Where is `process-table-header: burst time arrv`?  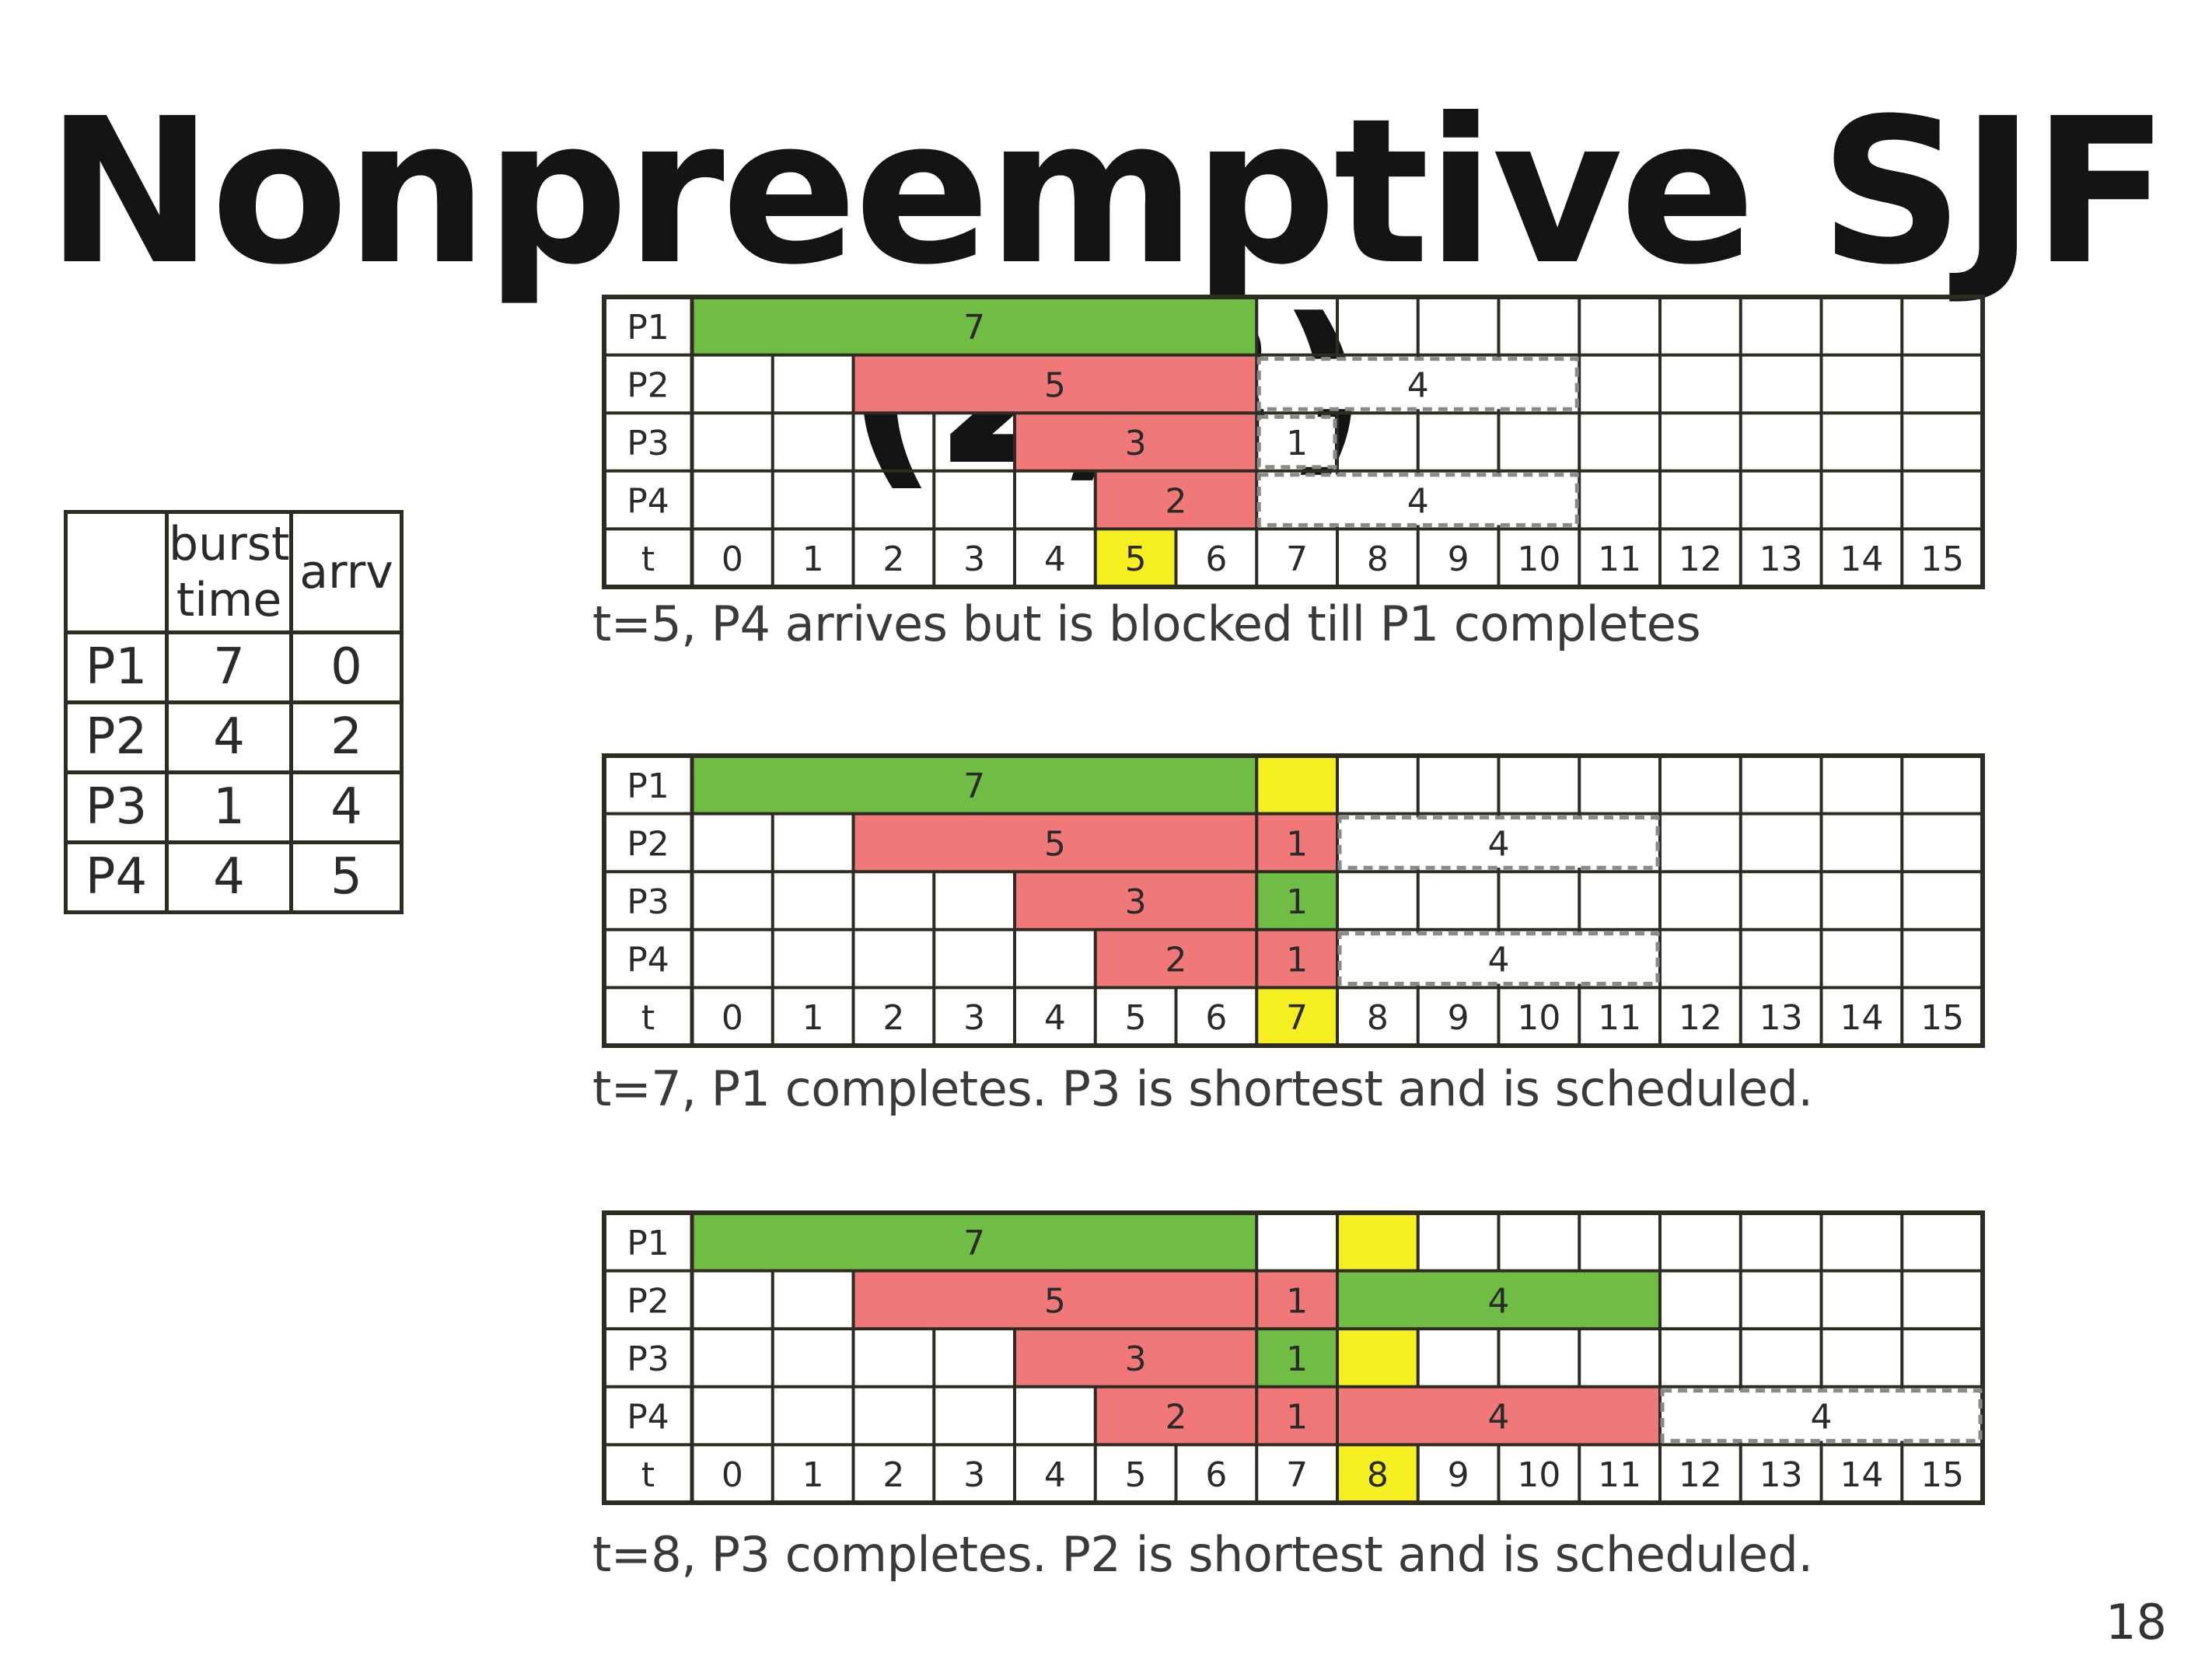
process-table-header: burst time arrv is located at coordinates (234, 572).